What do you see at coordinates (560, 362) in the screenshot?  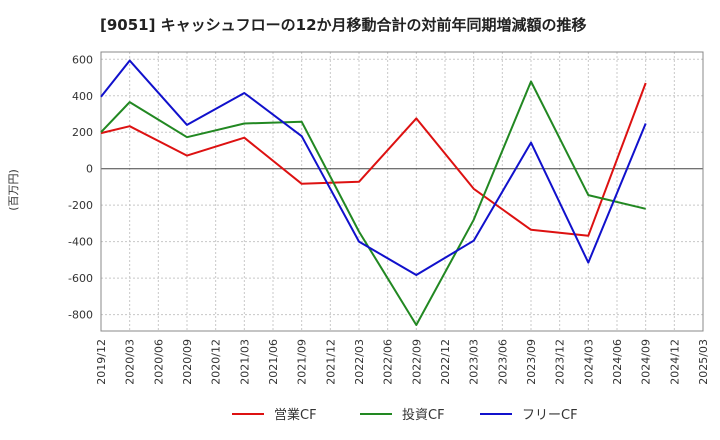 I see `x-tick-label: 2023/12` at bounding box center [560, 362].